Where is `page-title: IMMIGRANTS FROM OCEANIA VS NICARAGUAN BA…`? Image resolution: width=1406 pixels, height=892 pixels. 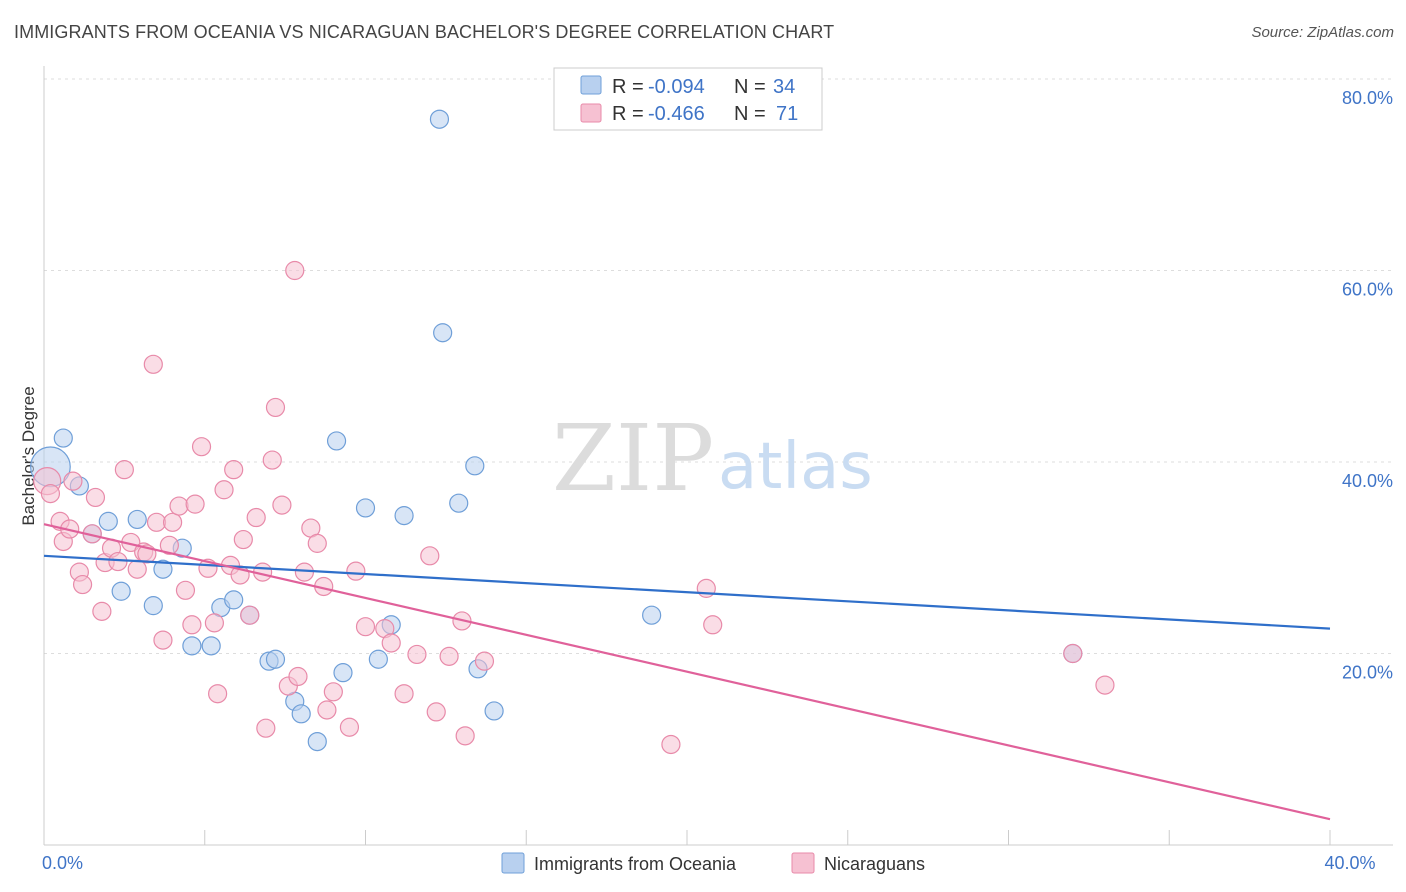
page-title: IMMIGRANTS FROM OCEANIA VS NICARAGUAN BA… is located at coordinates (424, 32).